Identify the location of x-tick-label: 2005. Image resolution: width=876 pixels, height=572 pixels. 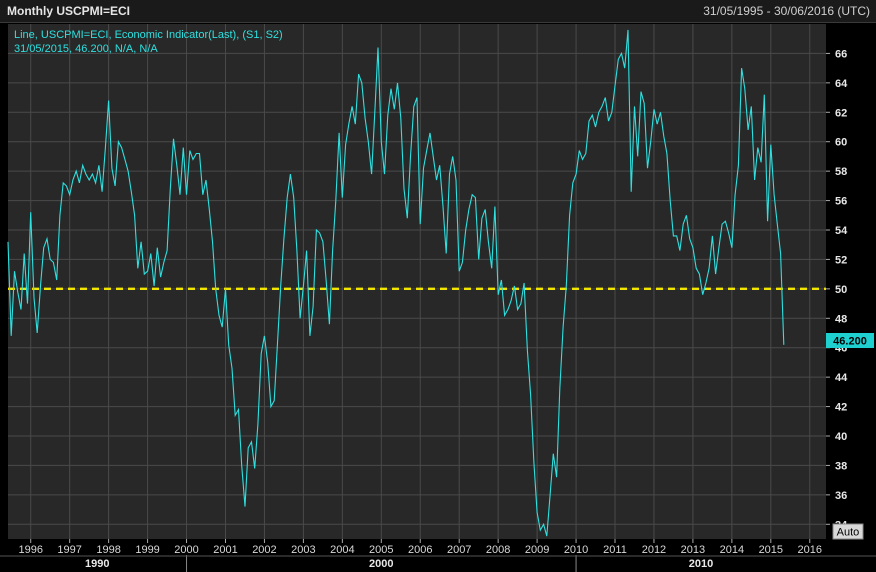
(381, 550).